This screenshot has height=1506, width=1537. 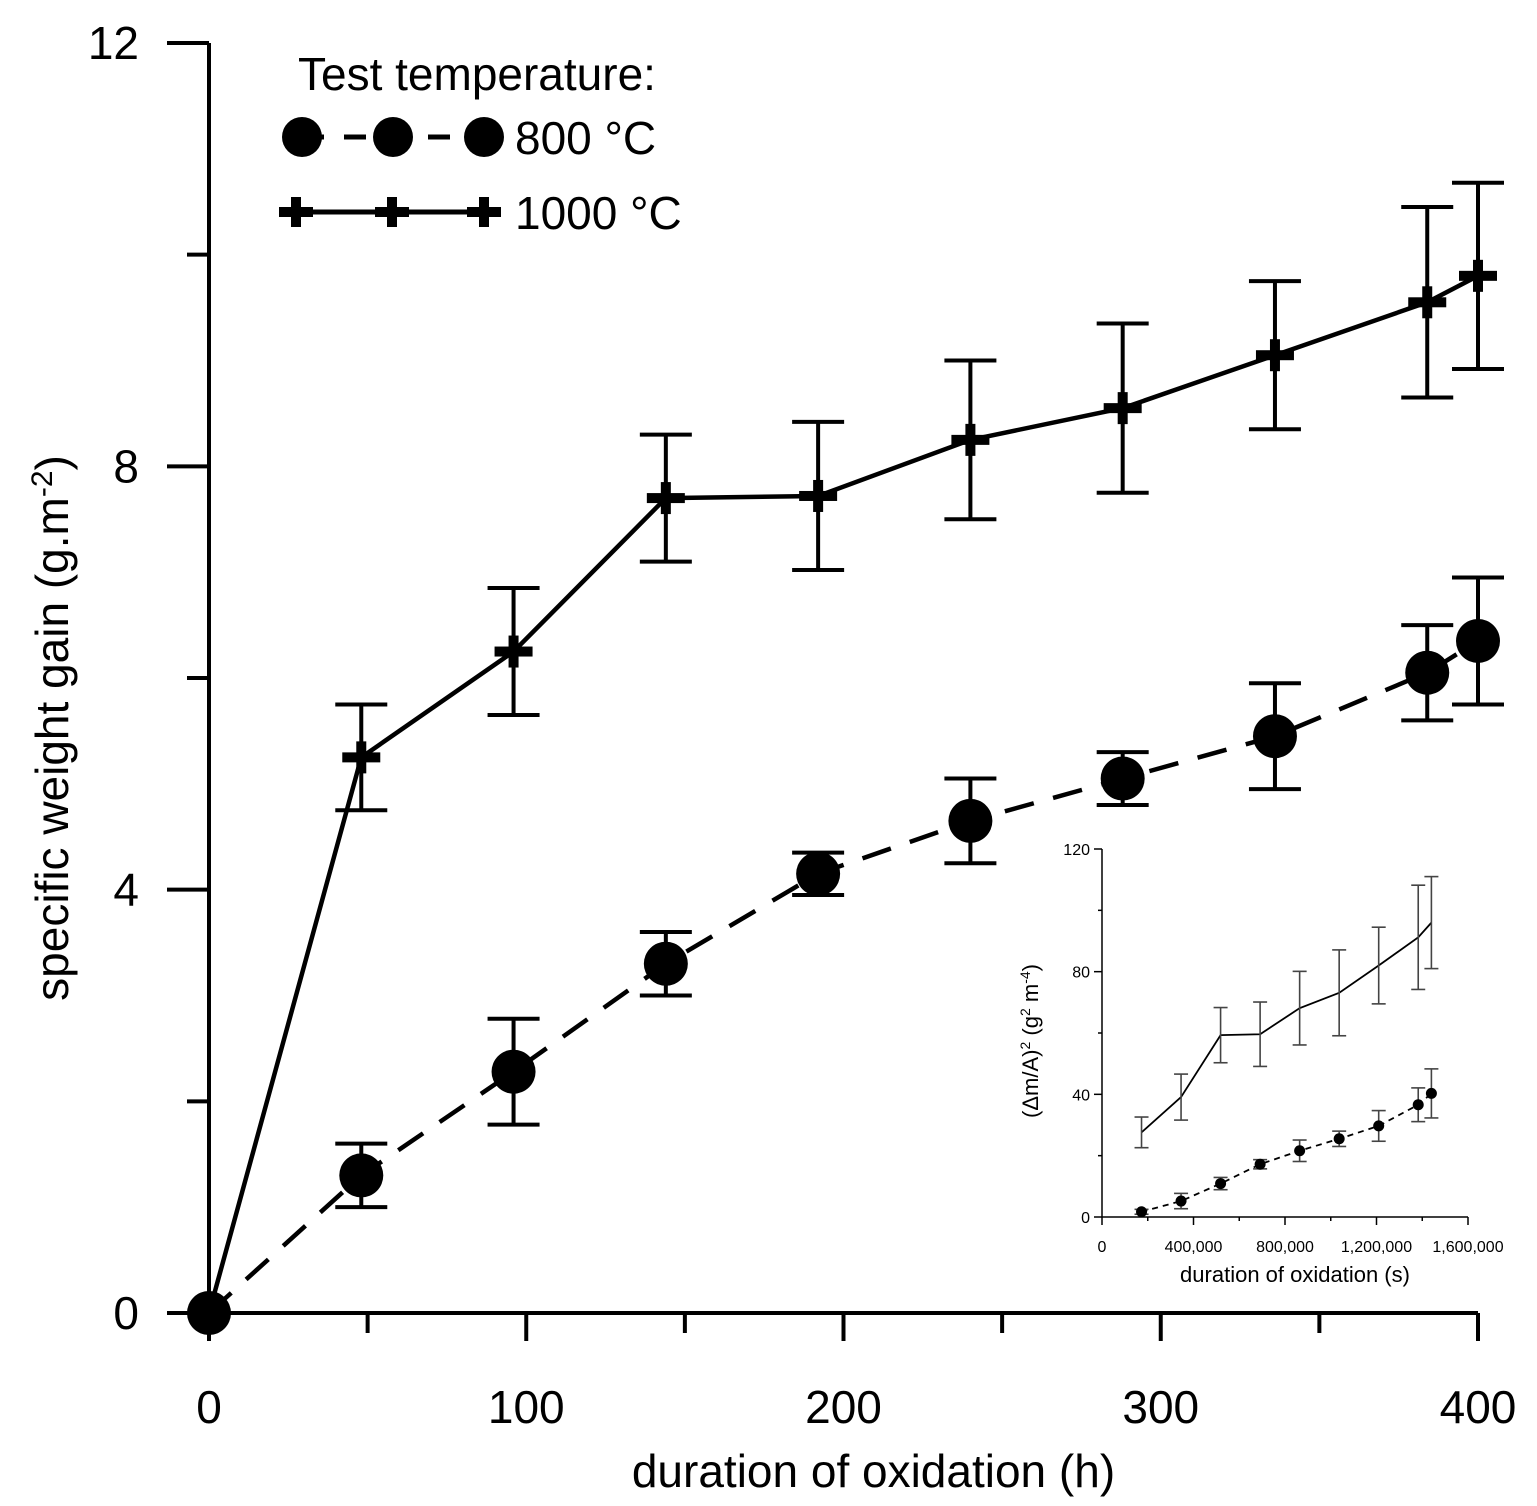 I want to click on inset-series-line, so click(x=1286, y=1027).